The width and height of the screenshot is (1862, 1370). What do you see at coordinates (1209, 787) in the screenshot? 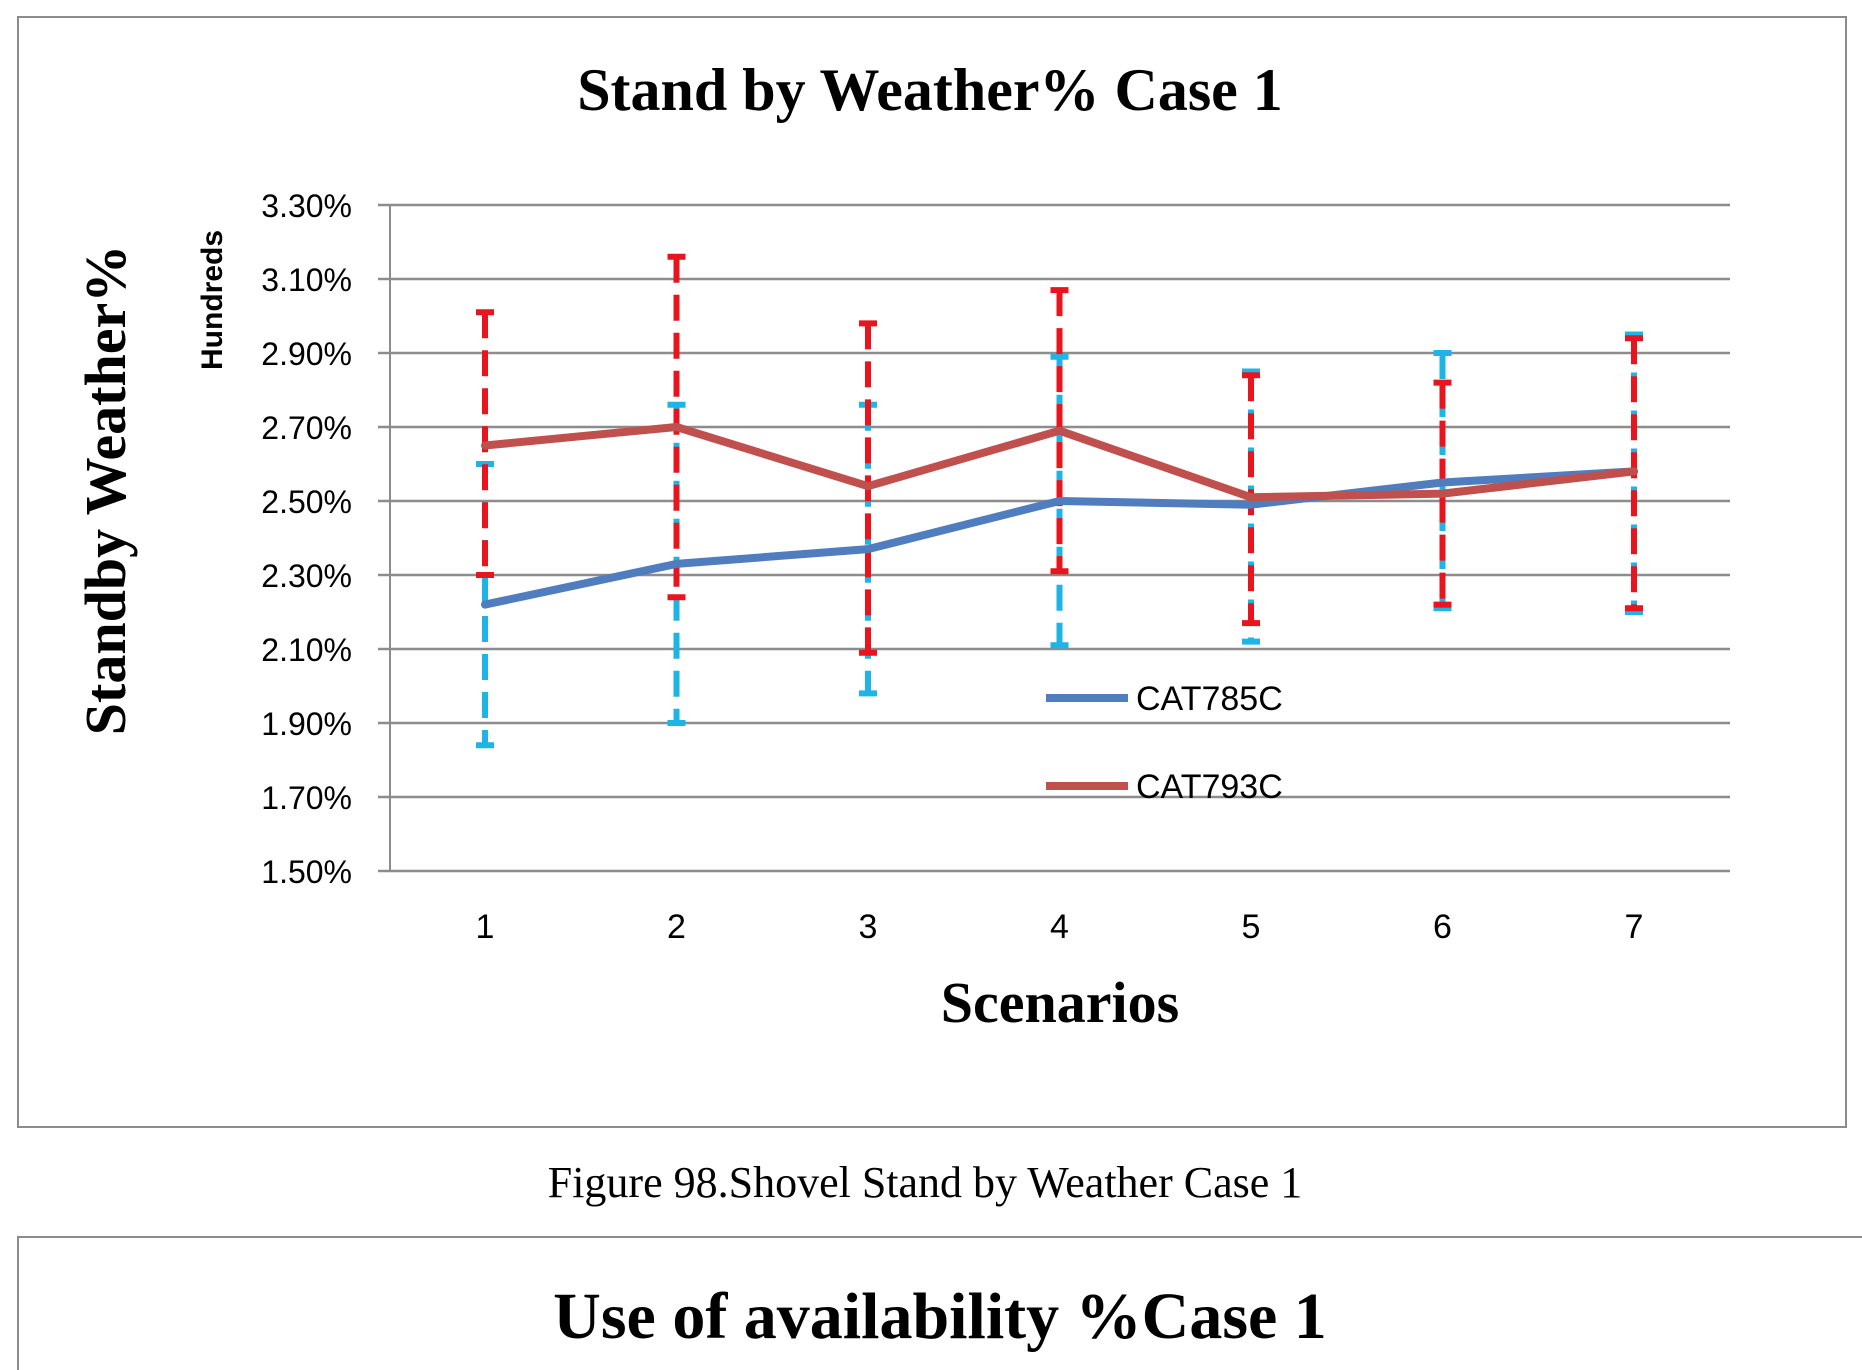
I see `legend-label-cat793c: CAT793C` at bounding box center [1209, 787].